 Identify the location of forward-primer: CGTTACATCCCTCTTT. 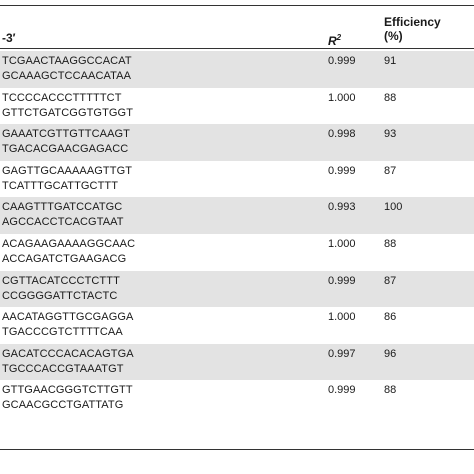
(61, 280).